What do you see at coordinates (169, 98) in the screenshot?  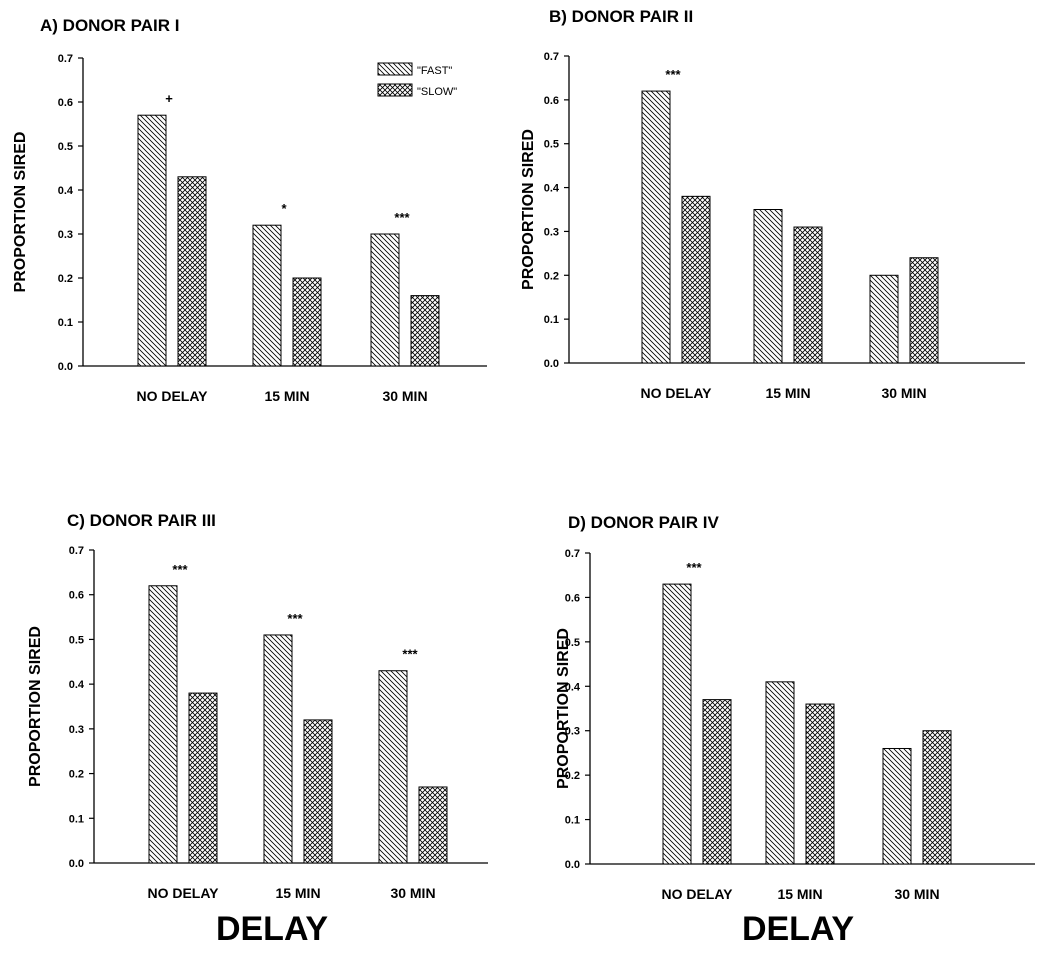 I see `significance-marker: +` at bounding box center [169, 98].